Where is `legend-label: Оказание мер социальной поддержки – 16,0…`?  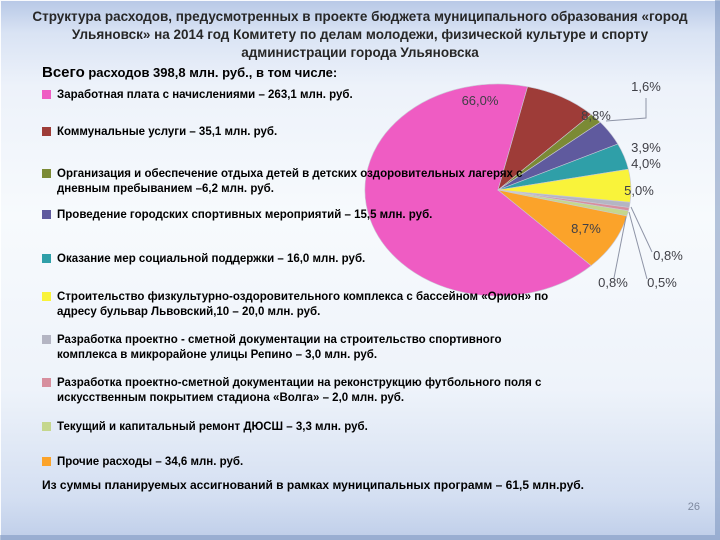 legend-label: Оказание мер социальной поддержки – 16,0… is located at coordinates (211, 259).